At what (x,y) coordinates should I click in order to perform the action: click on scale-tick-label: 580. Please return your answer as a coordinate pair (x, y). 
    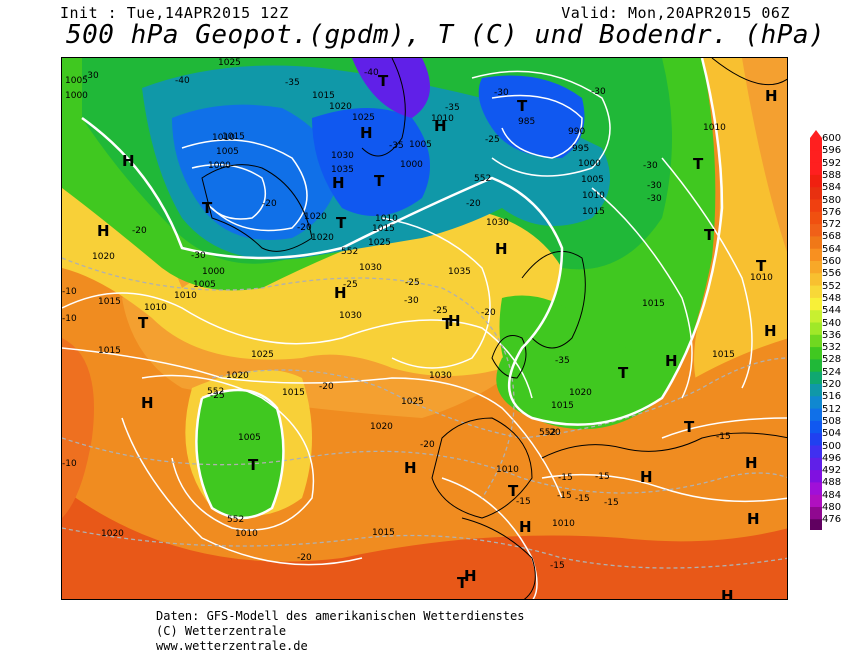
    Looking at the image, I should click on (832, 200).